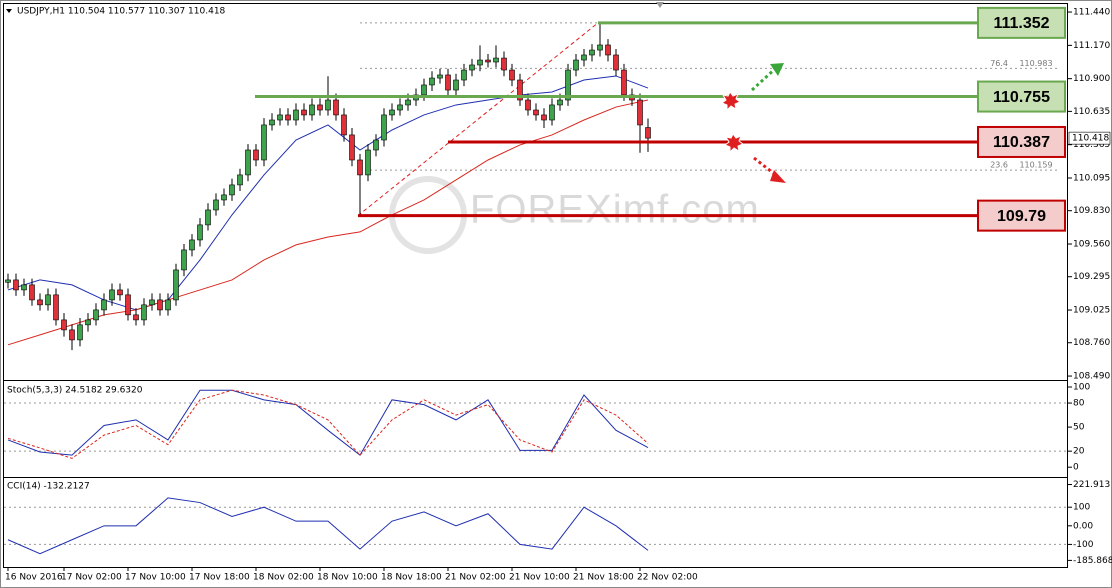  I want to click on y-tick-label: -185.8682, so click(1092, 561).